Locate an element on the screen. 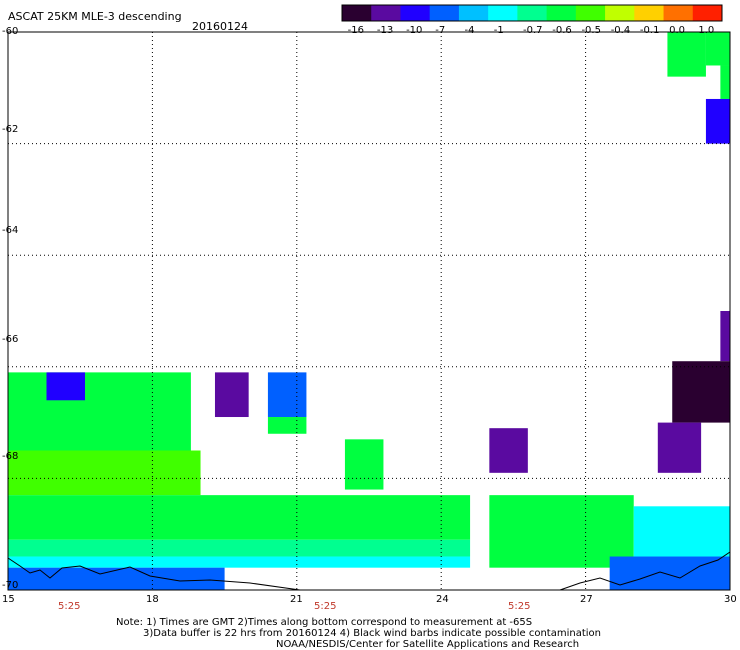 This screenshot has width=740, height=650. product-title: ASCAT 25KM MLE-3 descending is located at coordinates (95, 16).